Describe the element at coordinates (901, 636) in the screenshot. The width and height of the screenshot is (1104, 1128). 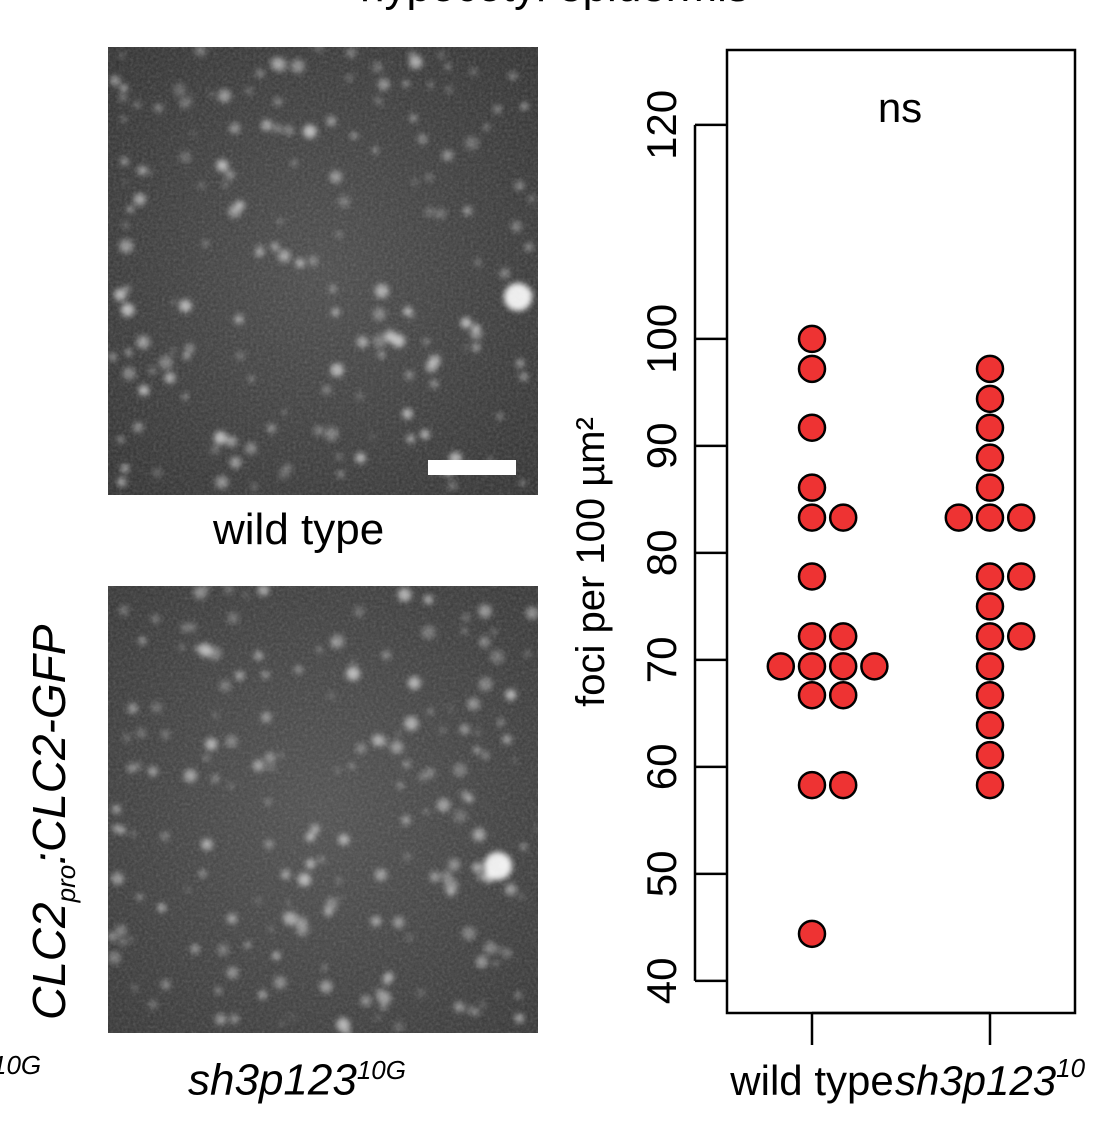
I see `data-points` at that location.